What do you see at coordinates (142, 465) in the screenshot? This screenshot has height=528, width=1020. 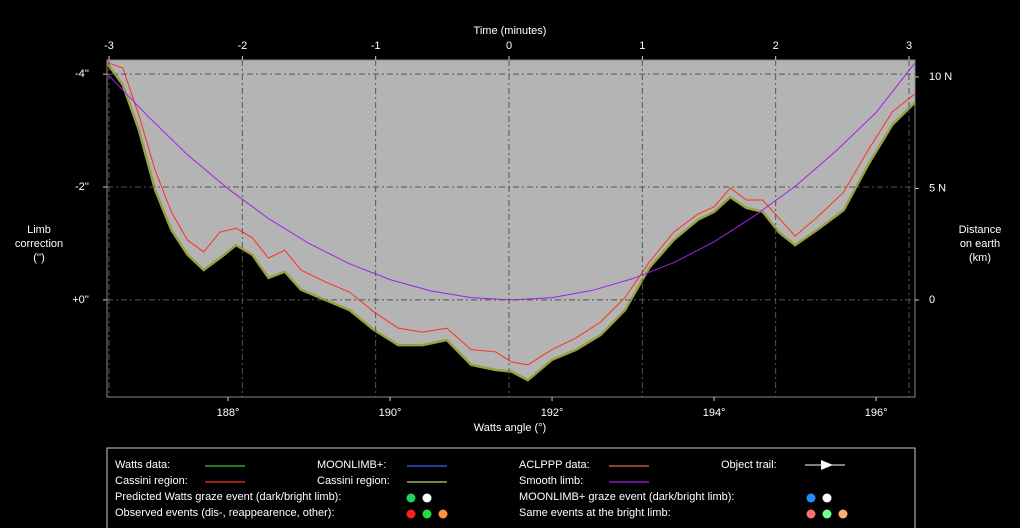 I see `legend-label: Watts data:` at bounding box center [142, 465].